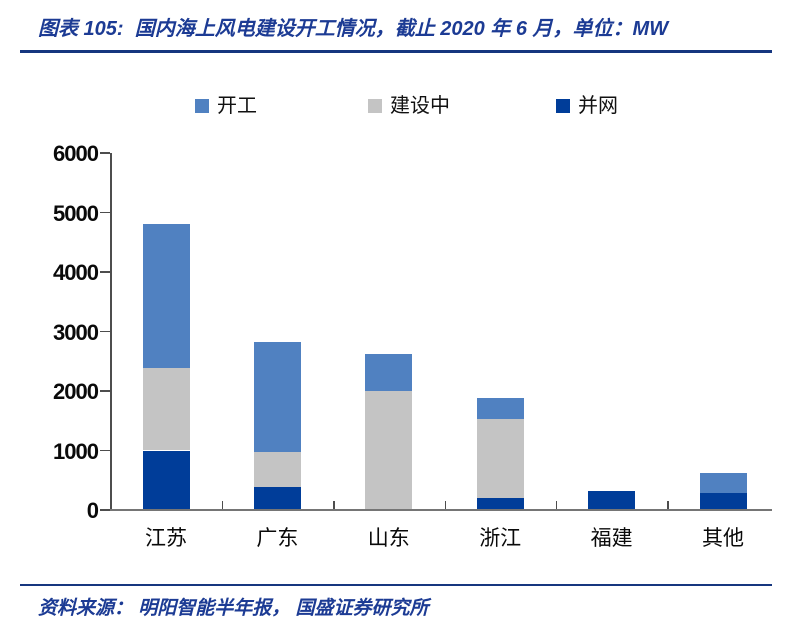 Image resolution: width=795 pixels, height=634 pixels. I want to click on bar-segment-并网-江苏, so click(166, 480).